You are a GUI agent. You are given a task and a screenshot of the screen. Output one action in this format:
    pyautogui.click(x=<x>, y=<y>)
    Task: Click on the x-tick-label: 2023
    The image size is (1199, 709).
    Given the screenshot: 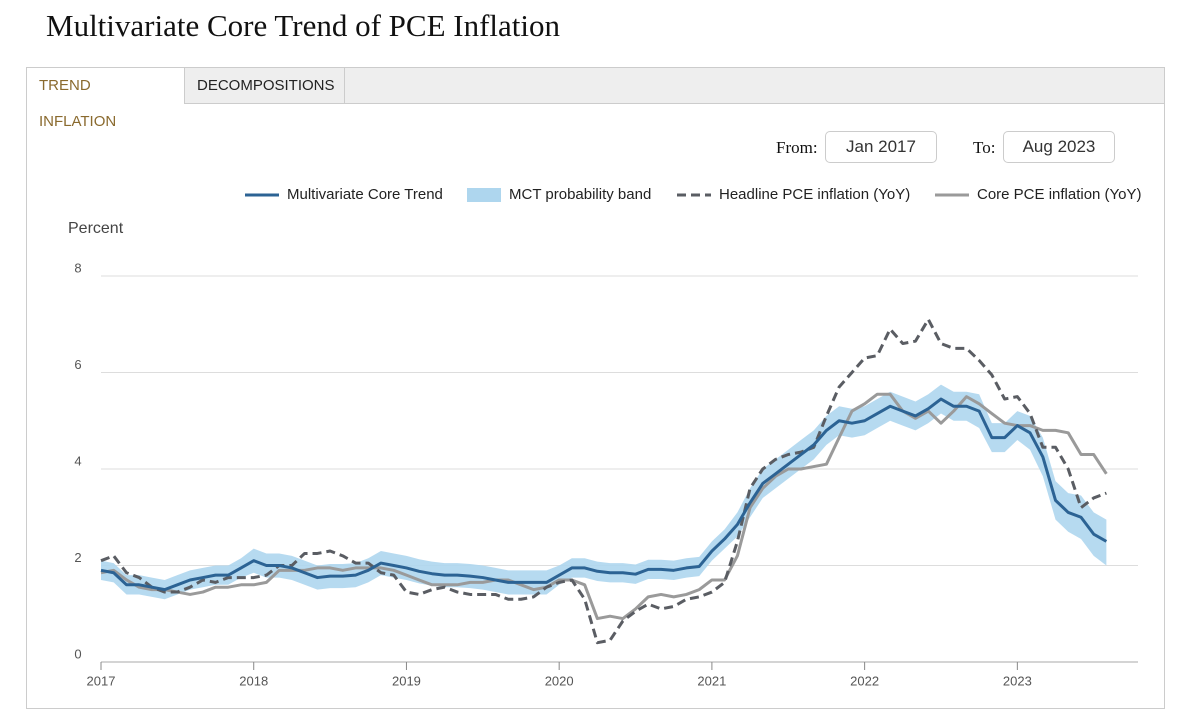 What is the action you would take?
    pyautogui.click(x=1017, y=680)
    